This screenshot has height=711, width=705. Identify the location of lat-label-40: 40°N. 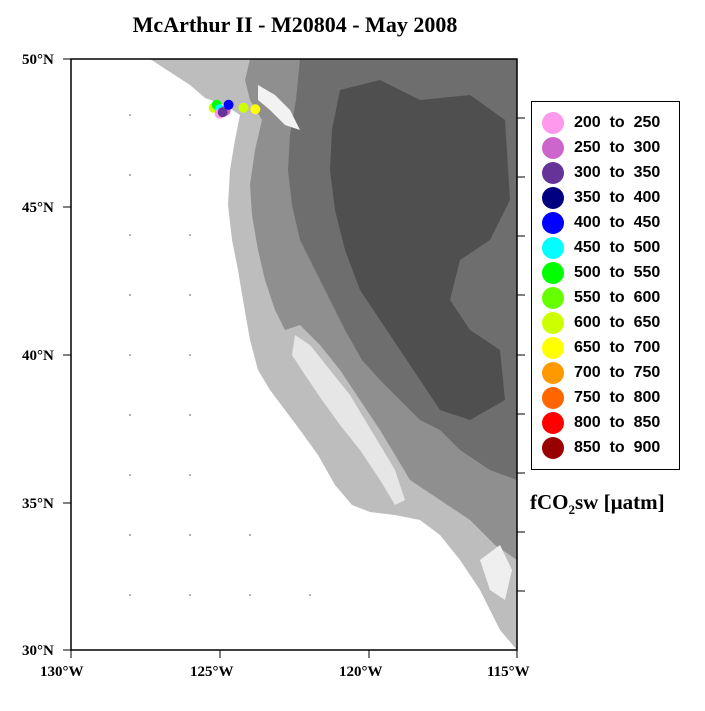
(38, 356).